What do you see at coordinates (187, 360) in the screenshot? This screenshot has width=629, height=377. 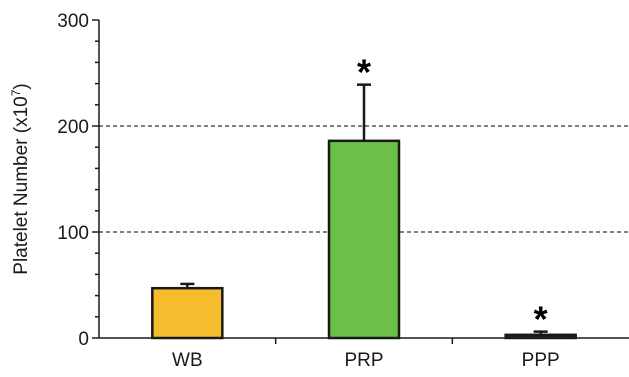 I see `x-tick-label: WB` at bounding box center [187, 360].